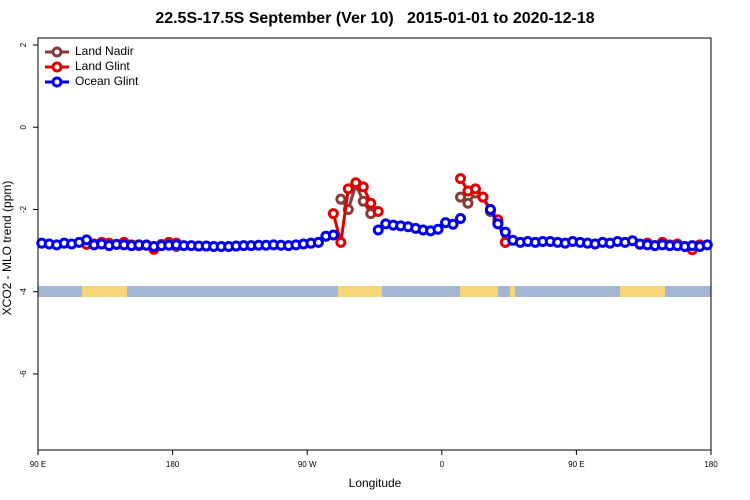  I want to click on y-axis-label: XCO2 - MLO trend (ppm), so click(7, 248).